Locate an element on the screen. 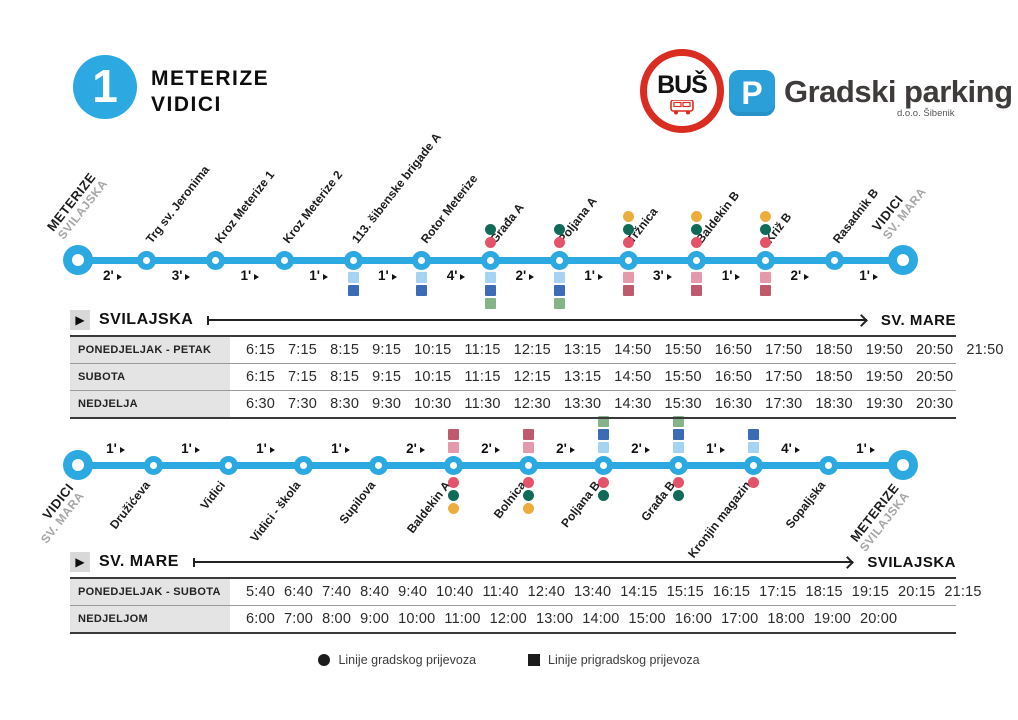 This screenshot has height=720, width=1018. stop-name: Kroz Meterize is located at coordinates (242, 209).